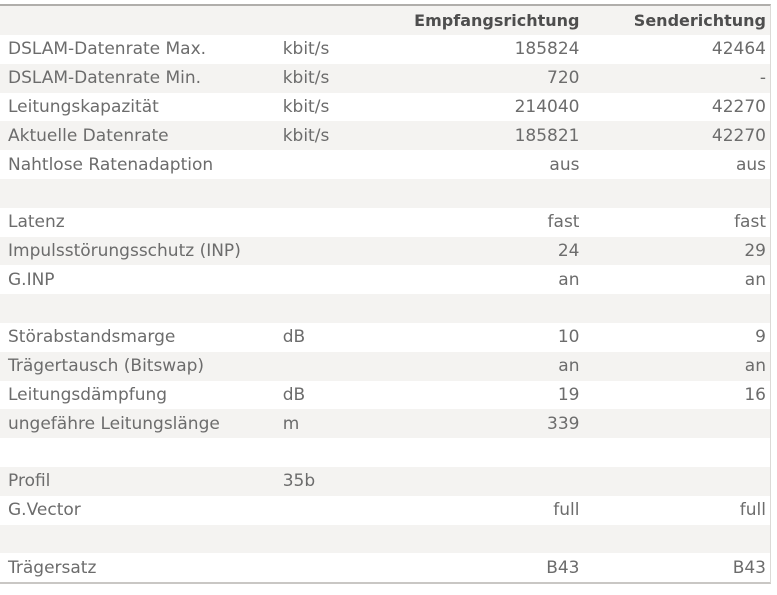 The height and width of the screenshot is (595, 777). What do you see at coordinates (483, 49) in the screenshot?
I see `row-value-empfang: 185824` at bounding box center [483, 49].